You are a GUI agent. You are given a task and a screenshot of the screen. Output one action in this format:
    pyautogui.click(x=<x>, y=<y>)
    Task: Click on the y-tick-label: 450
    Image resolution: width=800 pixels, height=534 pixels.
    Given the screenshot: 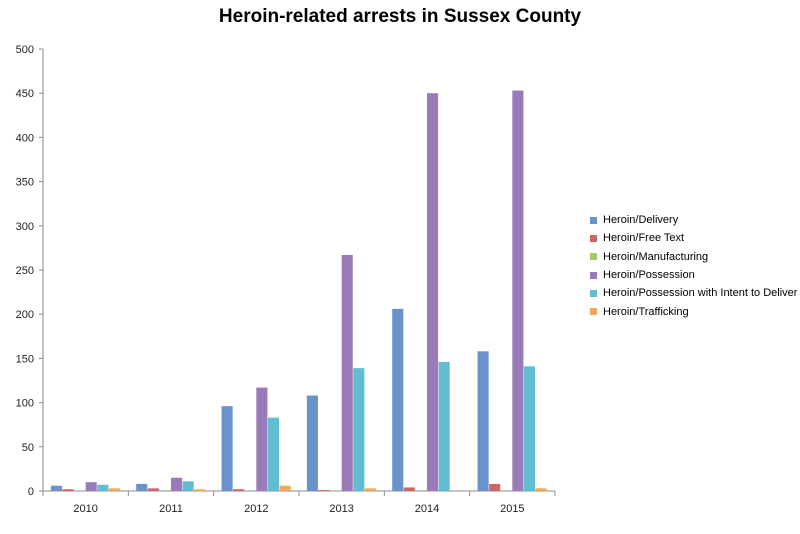 What is the action you would take?
    pyautogui.click(x=25, y=94)
    